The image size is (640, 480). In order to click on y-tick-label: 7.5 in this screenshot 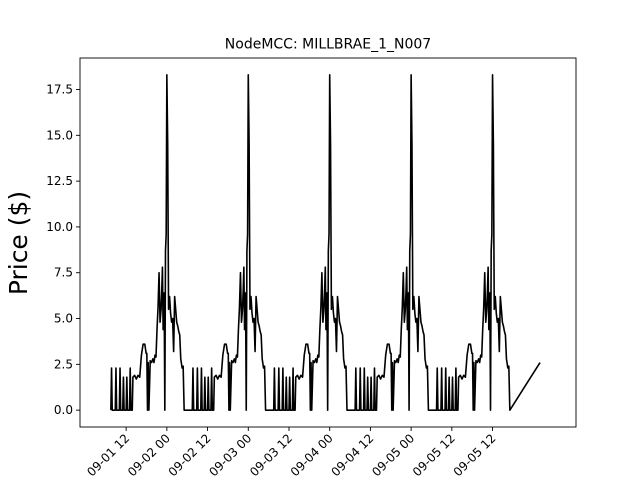, I will do `click(63, 273)`.